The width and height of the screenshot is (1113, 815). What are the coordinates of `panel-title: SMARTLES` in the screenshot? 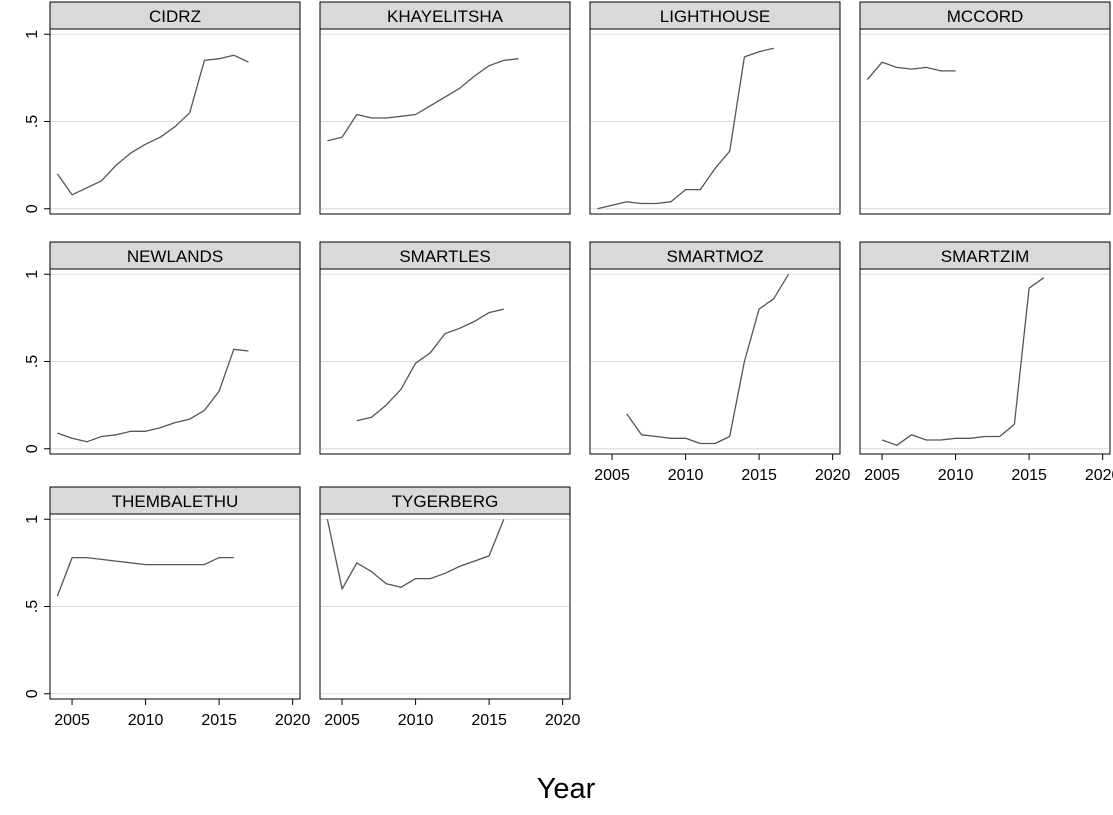 It's located at (444, 256).